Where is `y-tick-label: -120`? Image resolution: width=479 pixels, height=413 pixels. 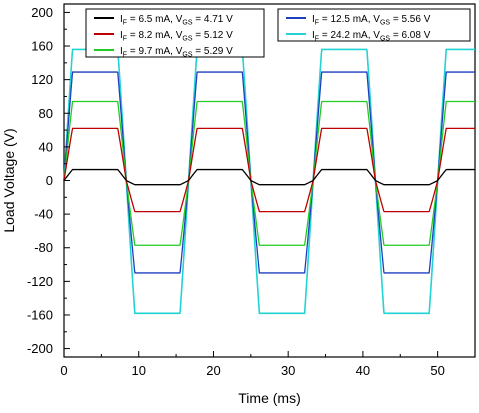
y-tick-label: -120 is located at coordinates (40, 281).